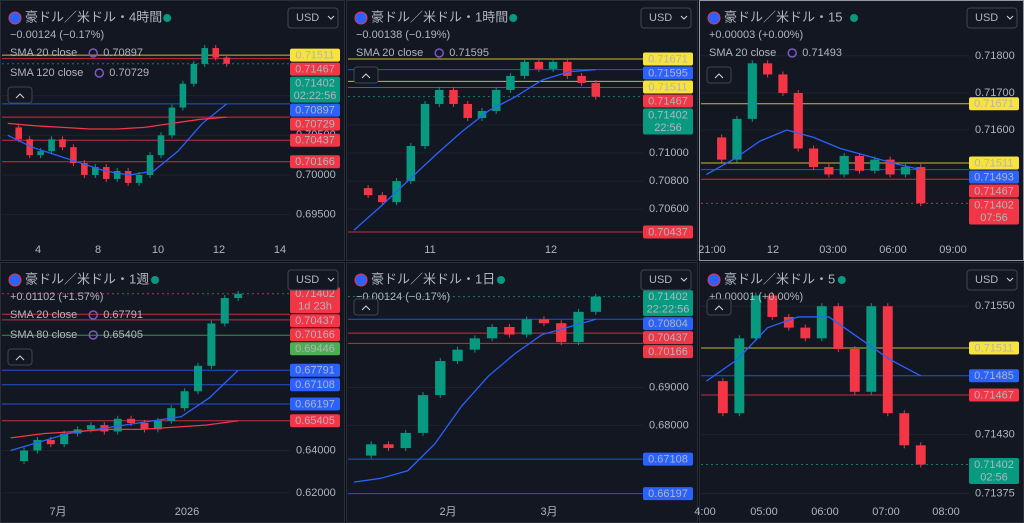  What do you see at coordinates (669, 181) in the screenshot?
I see `y-tick-label: 0.70800` at bounding box center [669, 181].